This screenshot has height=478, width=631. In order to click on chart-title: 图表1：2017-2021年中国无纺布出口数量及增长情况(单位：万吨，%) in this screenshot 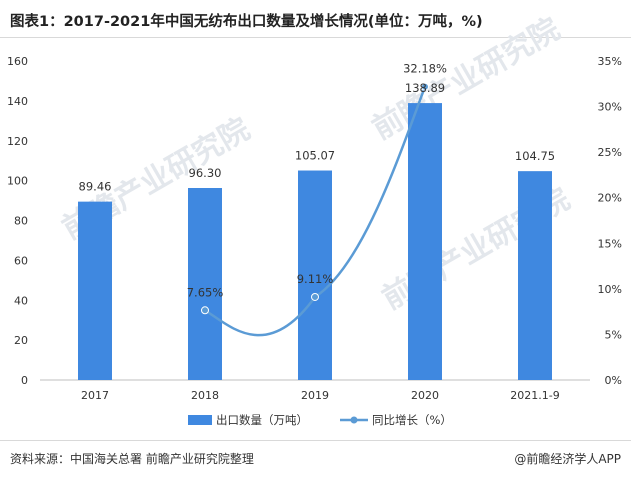, I will do `click(246, 22)`.